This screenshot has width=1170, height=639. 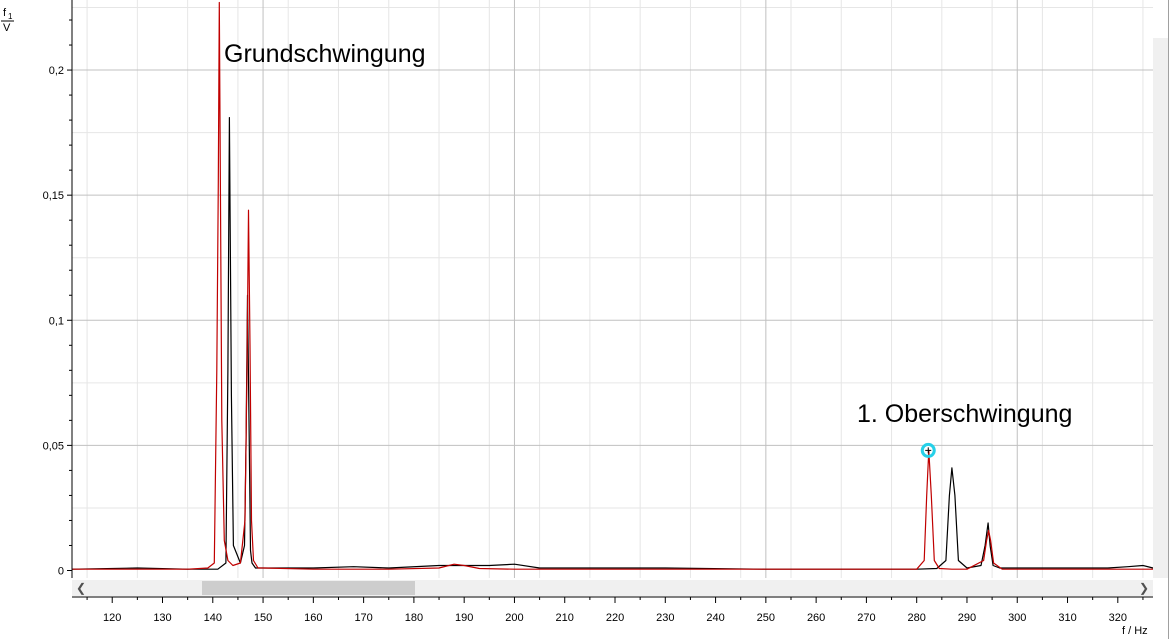 I want to click on chevron-left-icon: ❮, so click(x=81, y=588).